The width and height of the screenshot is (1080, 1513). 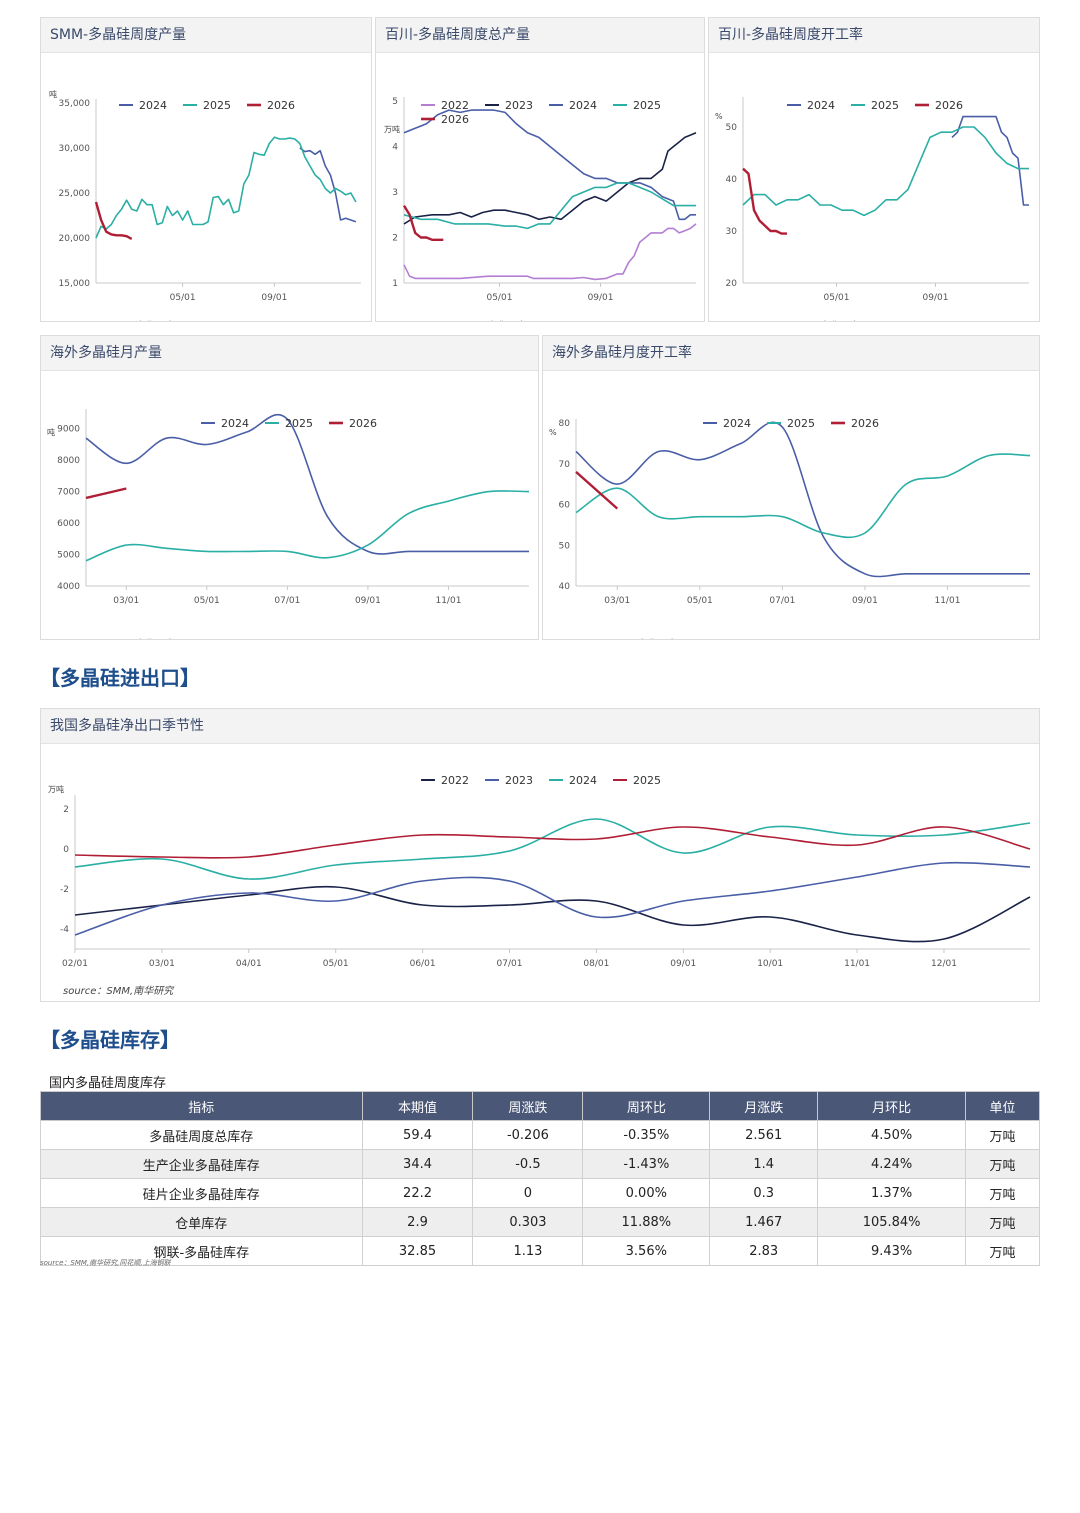 What do you see at coordinates (892, 1251) in the screenshot?
I see `table-cell: 9.43%` at bounding box center [892, 1251].